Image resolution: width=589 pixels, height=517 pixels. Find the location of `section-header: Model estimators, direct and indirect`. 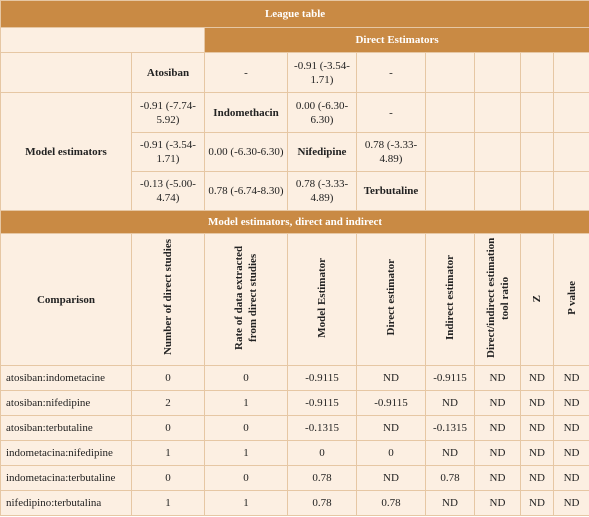

section-header: Model estimators, direct and indirect is located at coordinates (294, 222).